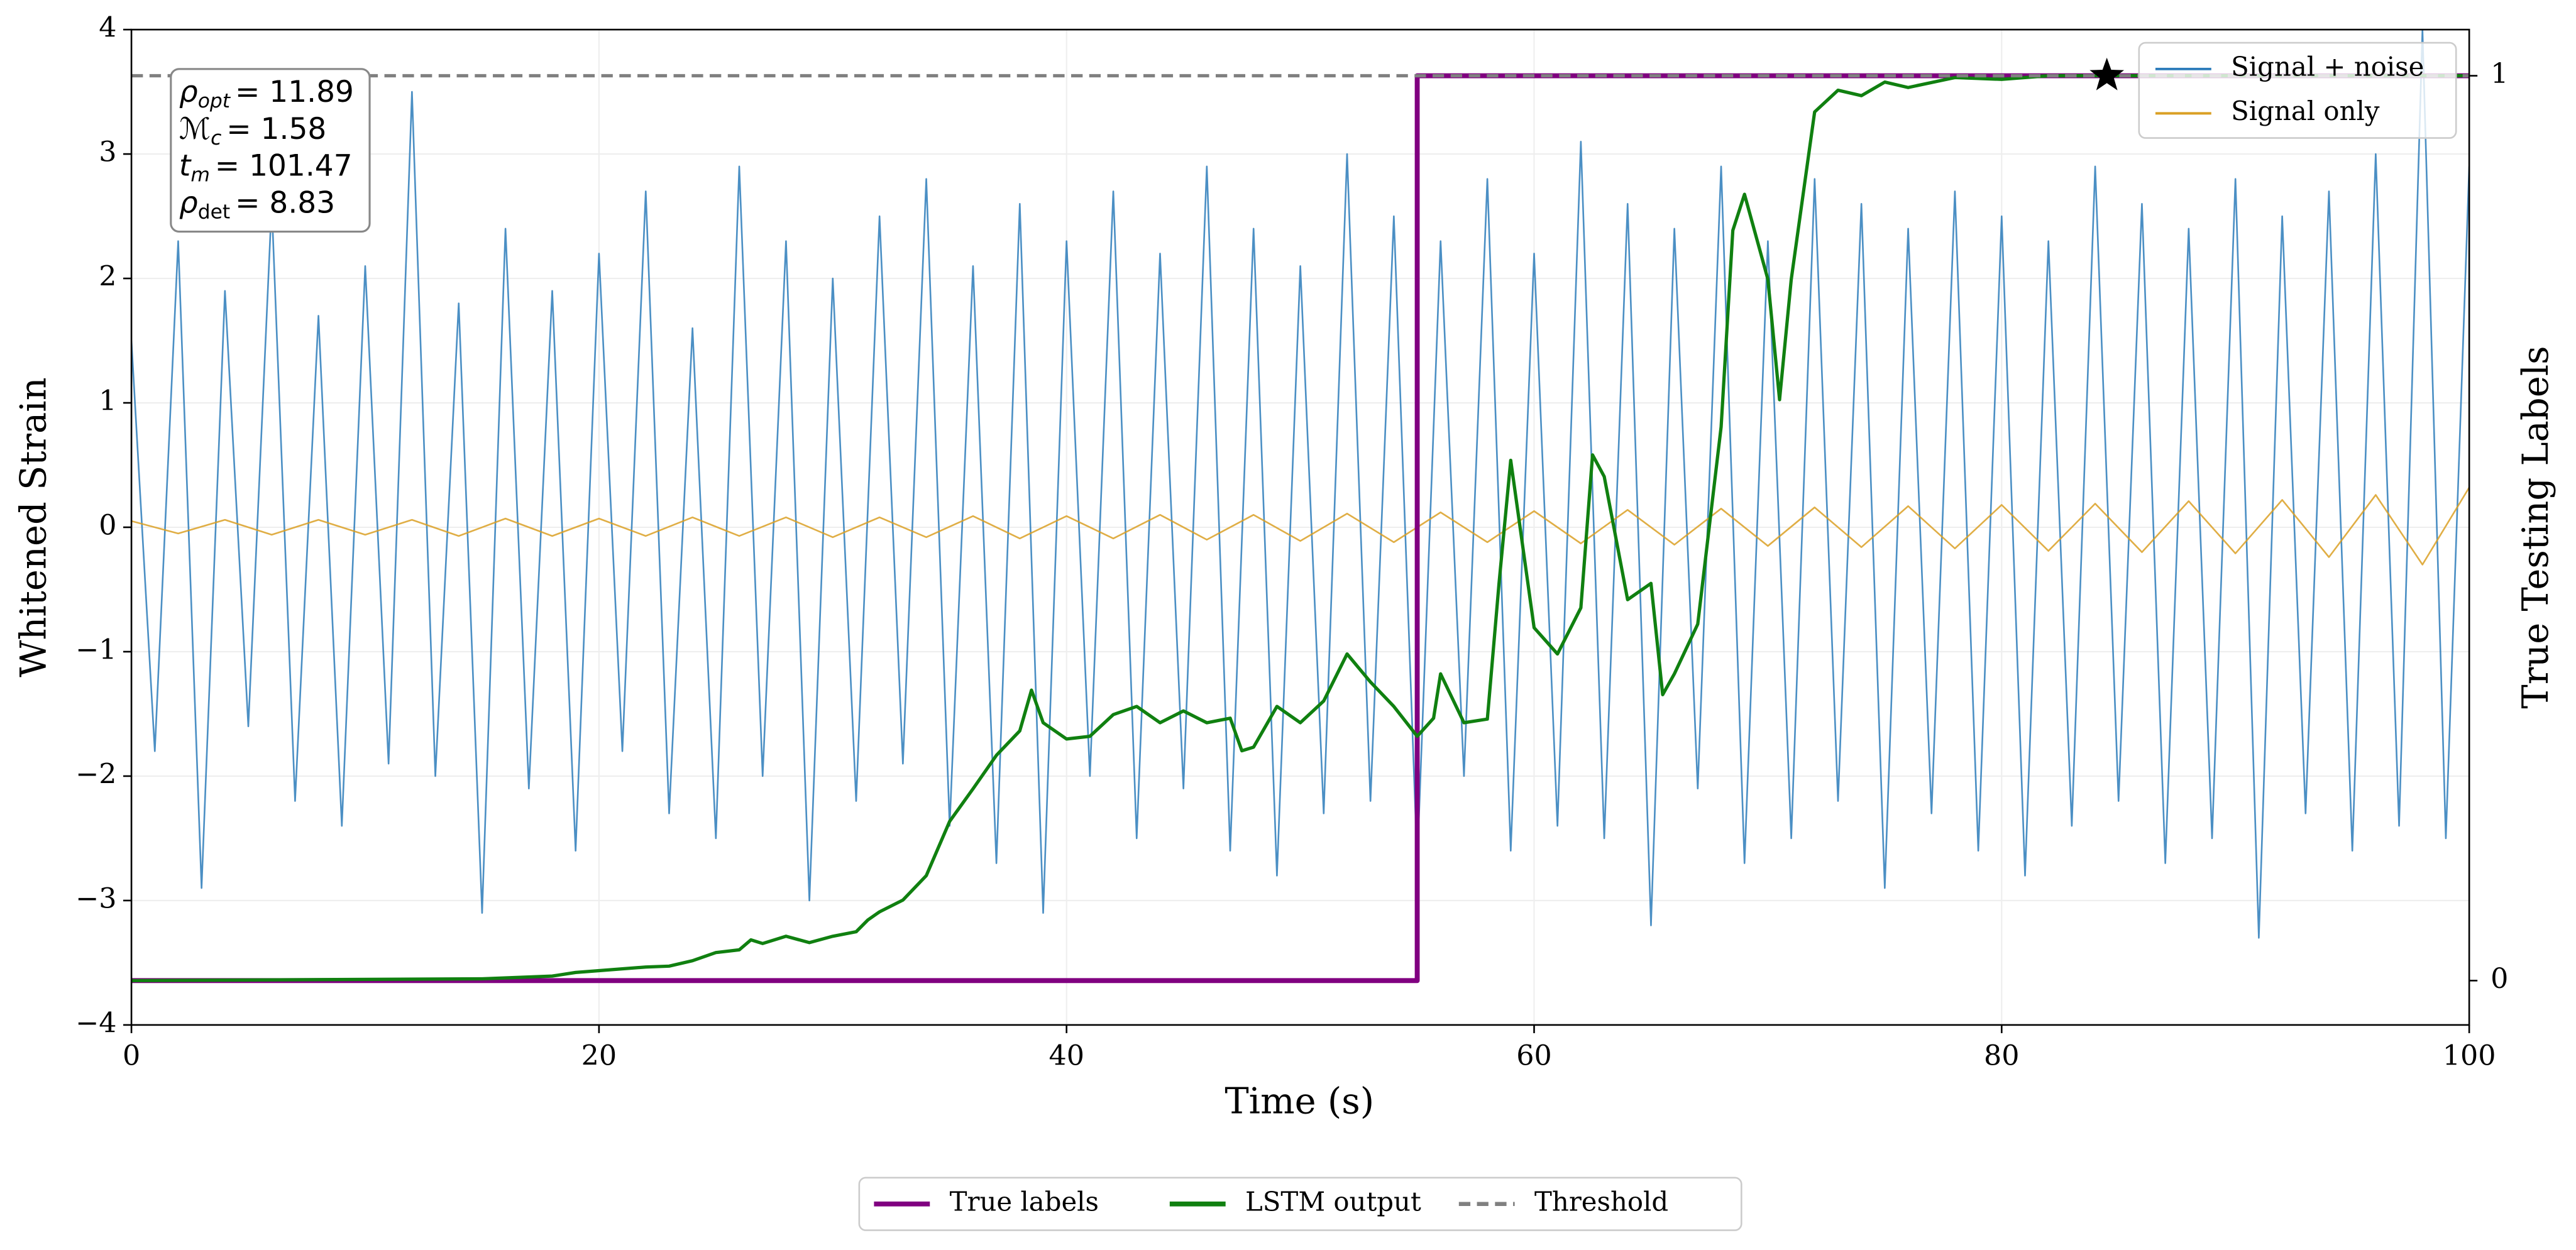 This screenshot has height=1250, width=2576. I want to click on y-tick-label: 3, so click(107, 152).